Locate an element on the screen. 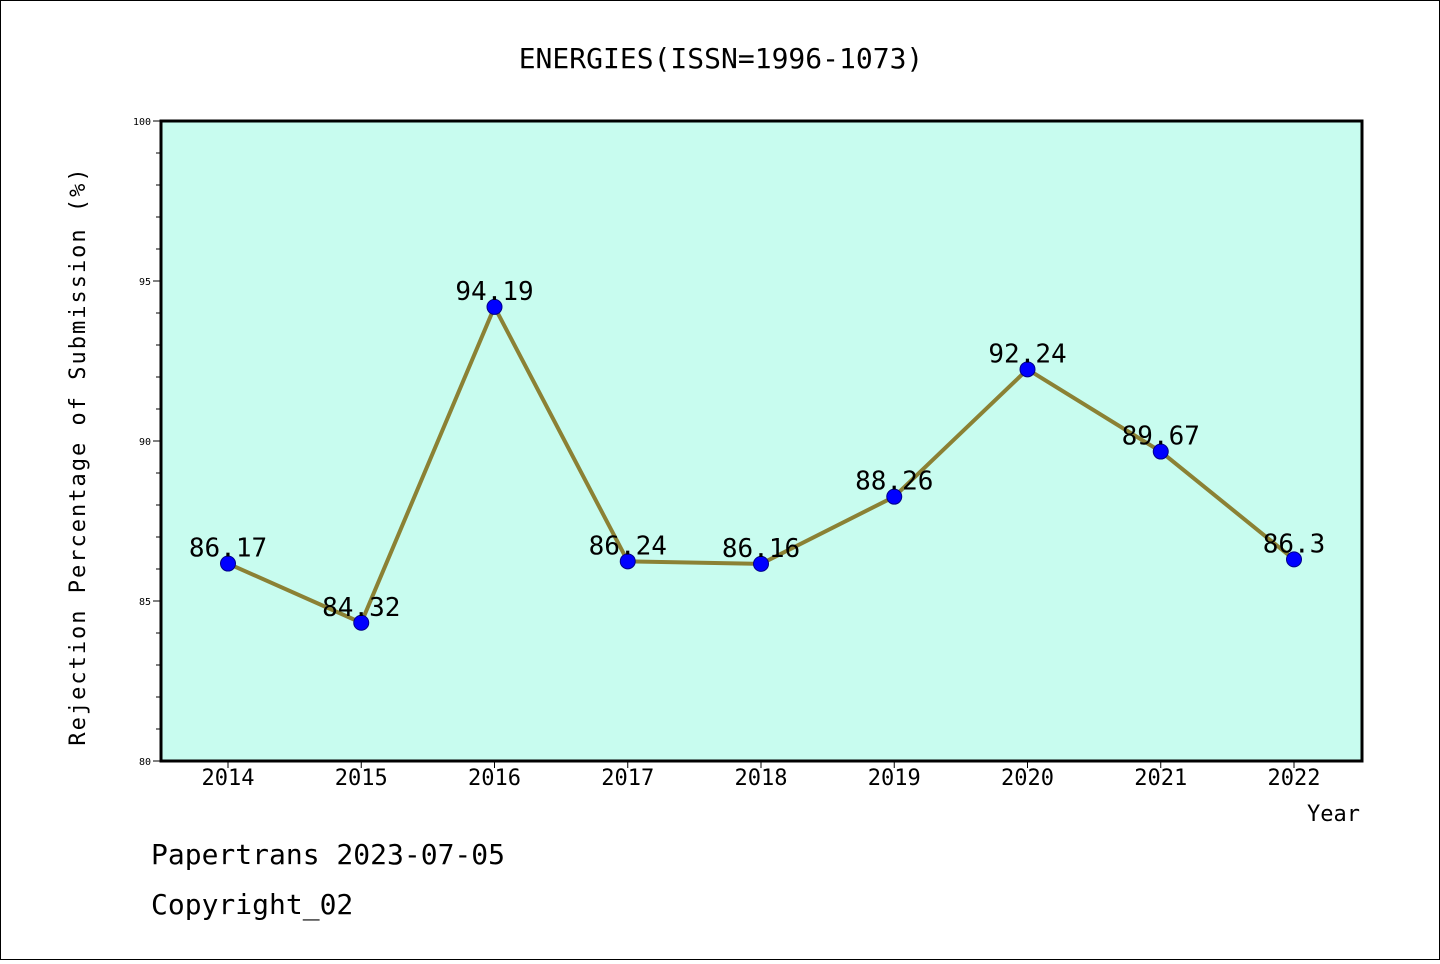 The image size is (1440, 964). data-point-2016 is located at coordinates (494, 306).